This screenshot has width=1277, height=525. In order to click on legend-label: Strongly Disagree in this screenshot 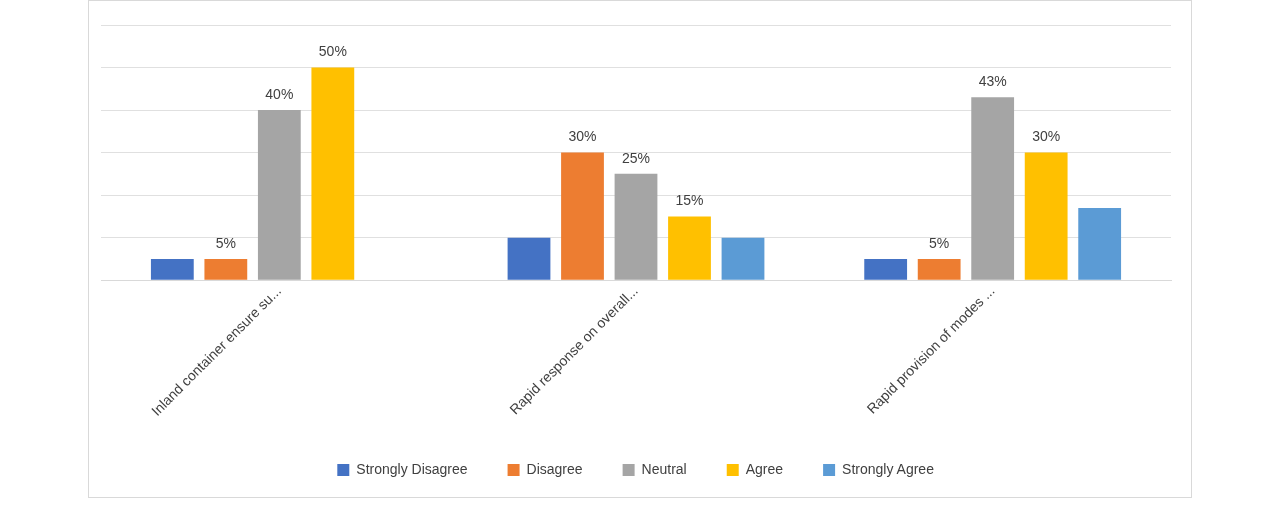, I will do `click(412, 468)`.